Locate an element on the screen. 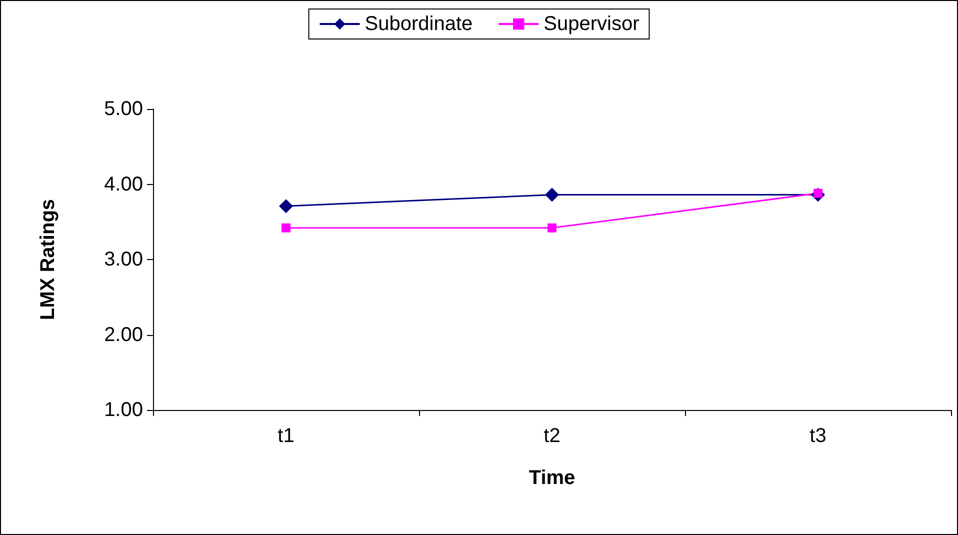  x-axis-title: Time is located at coordinates (552, 478).